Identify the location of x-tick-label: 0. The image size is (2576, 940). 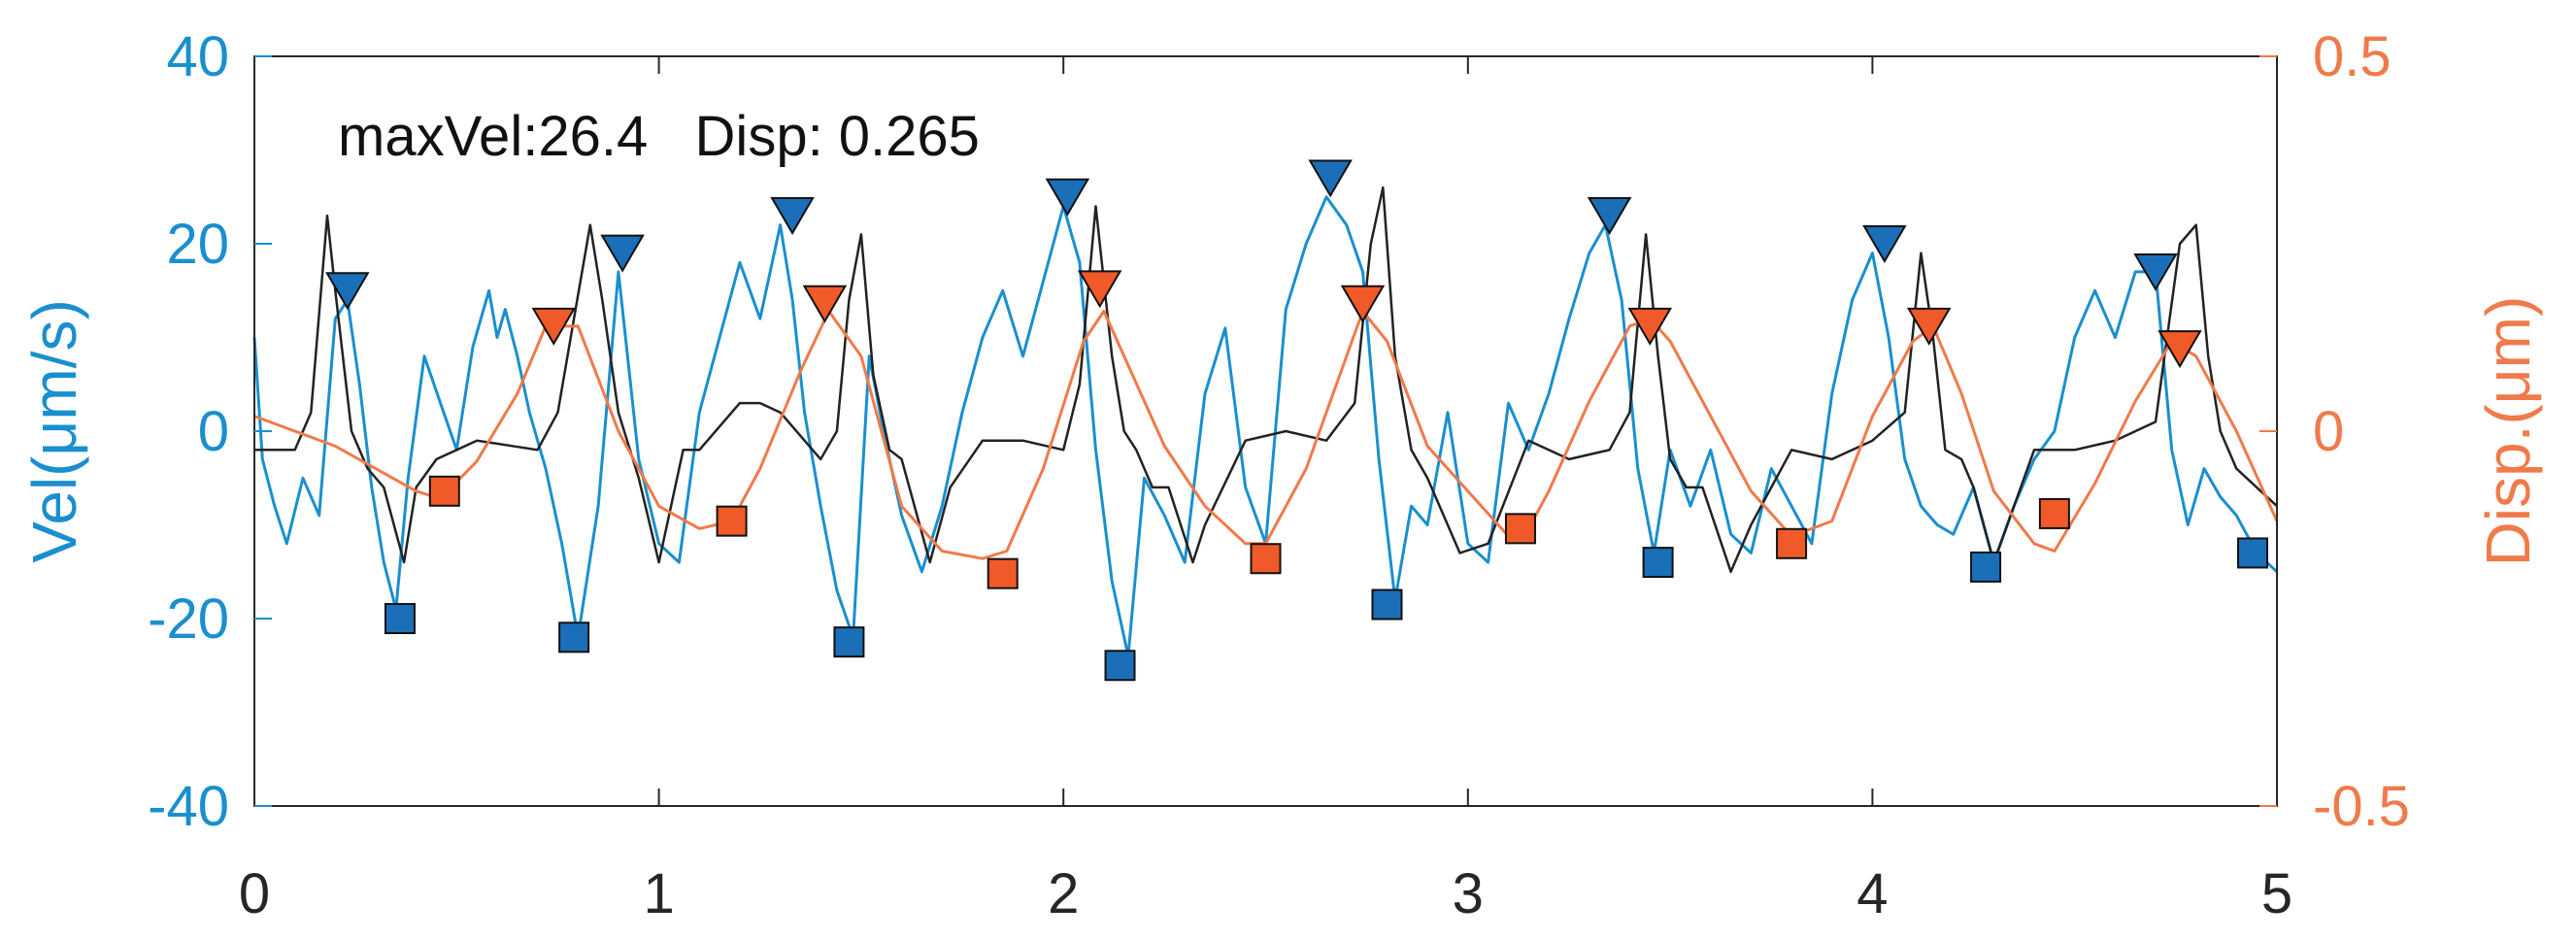
(255, 893).